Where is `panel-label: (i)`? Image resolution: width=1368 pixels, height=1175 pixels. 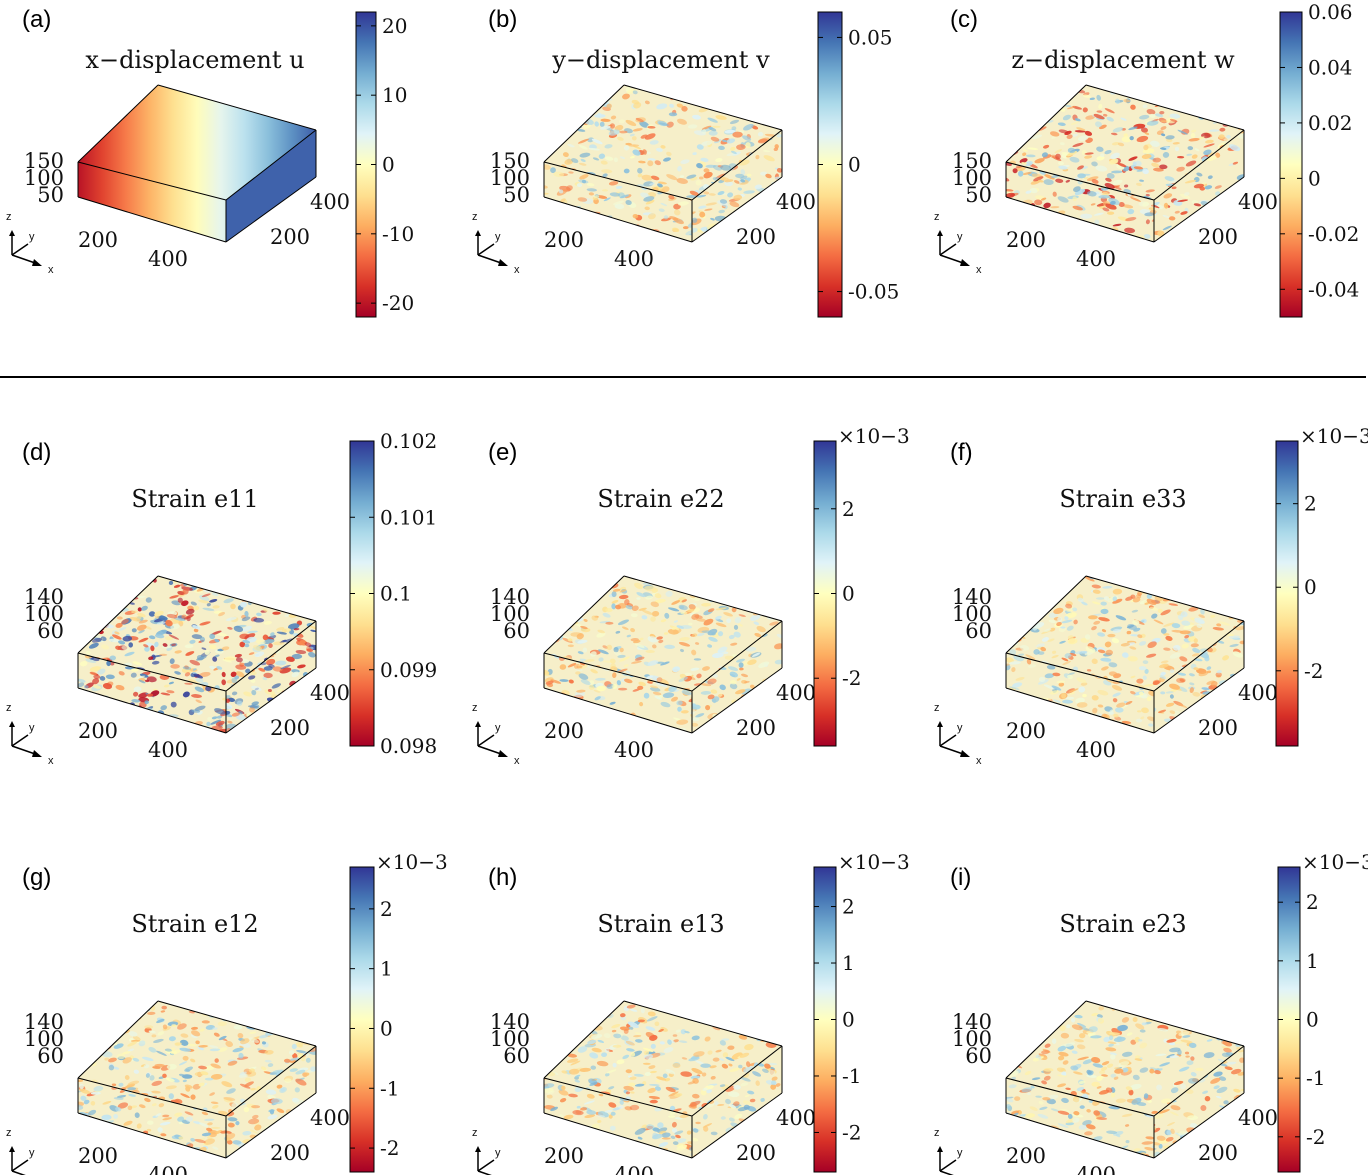
panel-label: (i) is located at coordinates (961, 877).